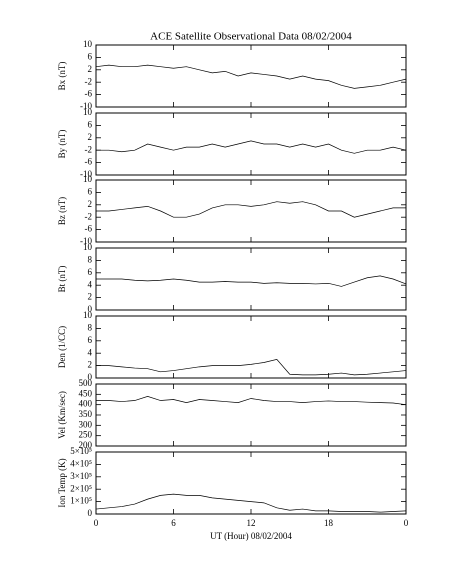 The height and width of the screenshot is (566, 453). I want to click on y-tick-label: 4×10⁵, so click(81, 463).